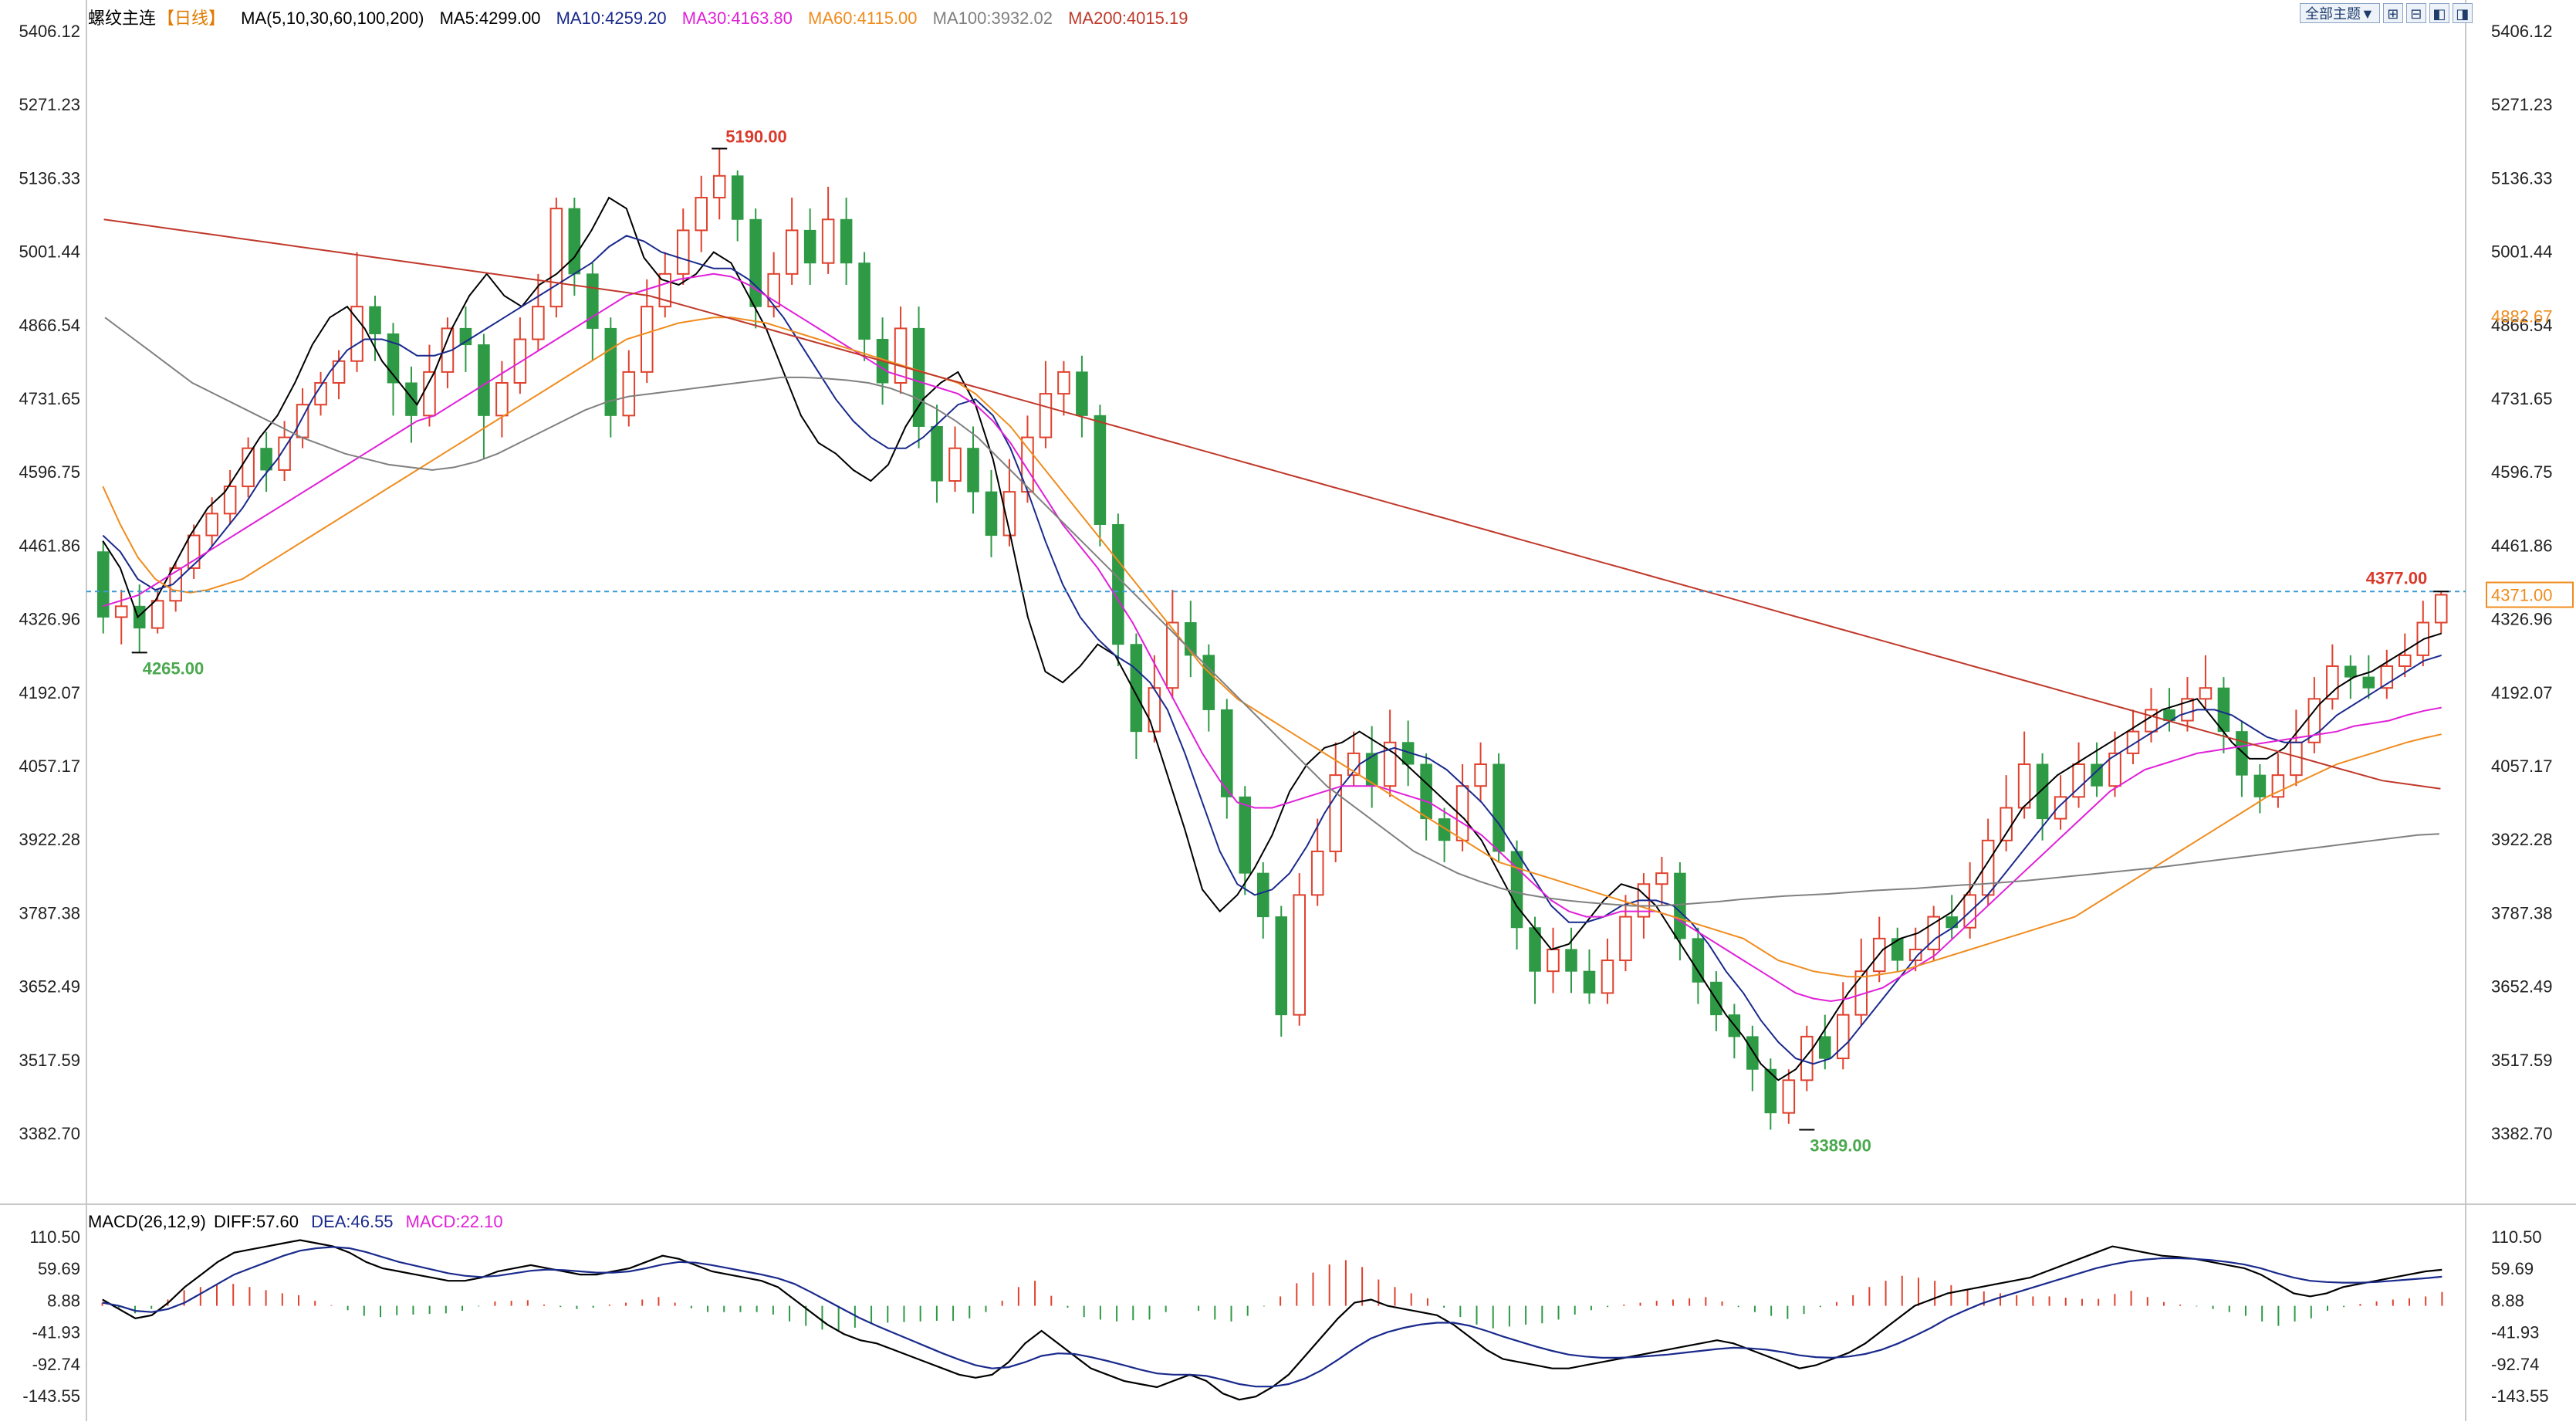 This screenshot has height=1425, width=2576. Describe the element at coordinates (611, 18) in the screenshot. I see `legend-ma10: MA10:4259.20` at that location.